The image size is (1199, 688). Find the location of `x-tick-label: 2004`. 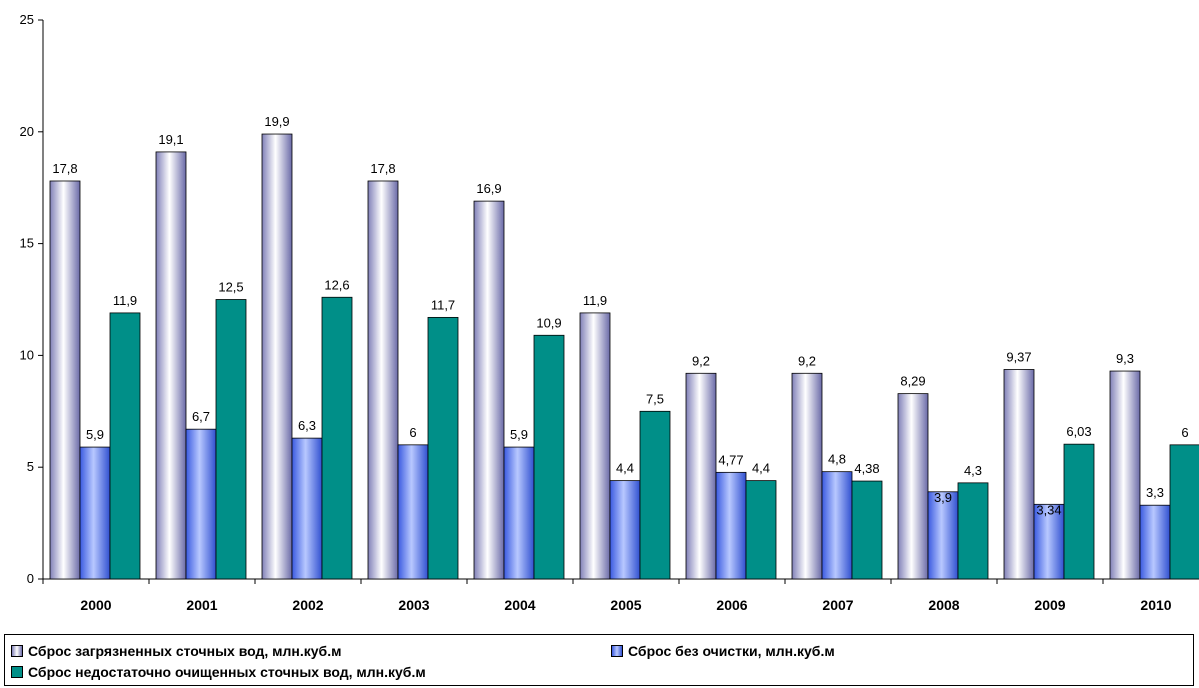

x-tick-label: 2004 is located at coordinates (519, 605).